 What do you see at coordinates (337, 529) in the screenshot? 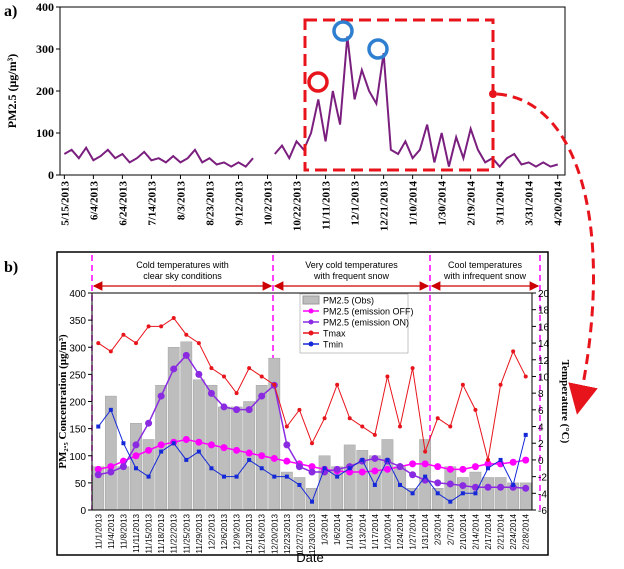
I see `x-tick-label: 1/6/2014` at bounding box center [337, 529].